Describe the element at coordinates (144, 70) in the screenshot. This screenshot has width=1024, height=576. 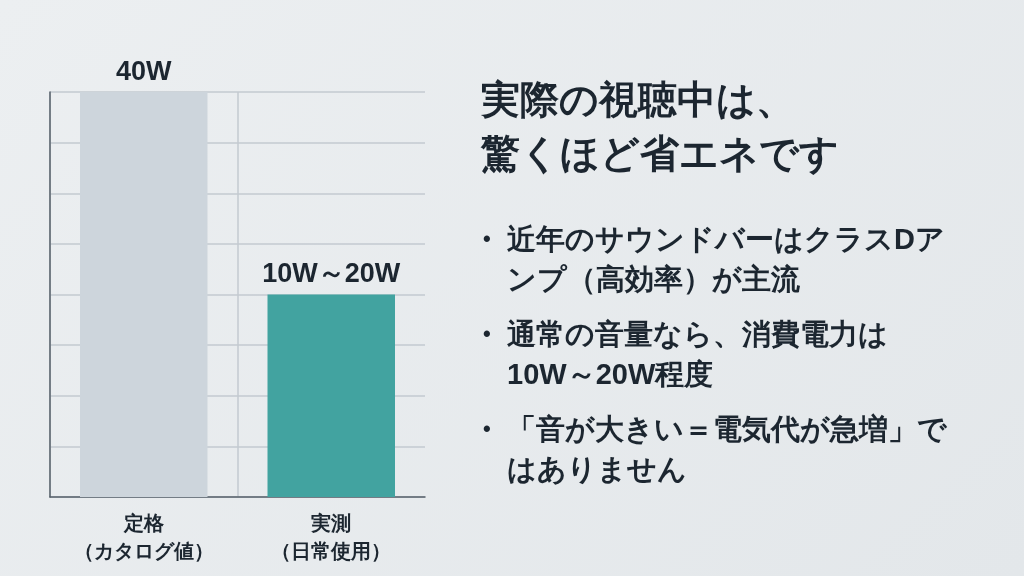
I see `data-label: 40W` at that location.